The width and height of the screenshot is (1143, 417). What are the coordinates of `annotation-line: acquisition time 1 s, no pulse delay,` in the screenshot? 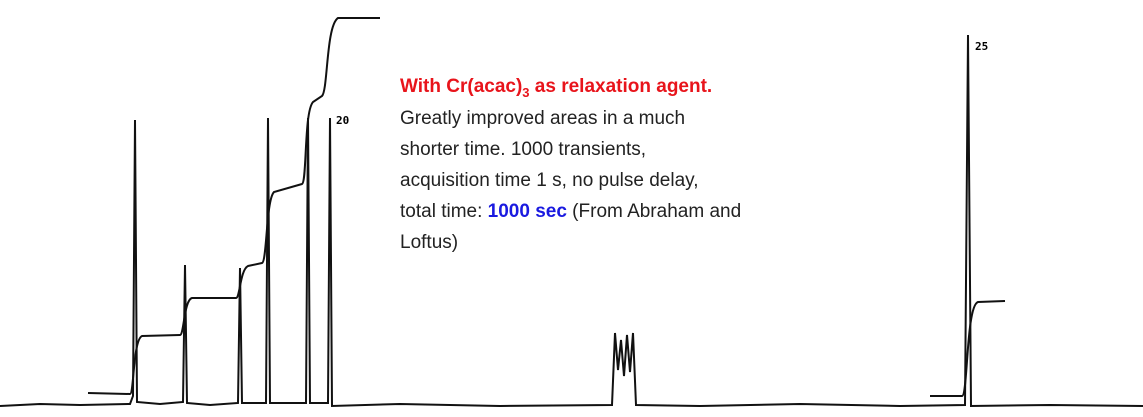 It's located at (549, 180).